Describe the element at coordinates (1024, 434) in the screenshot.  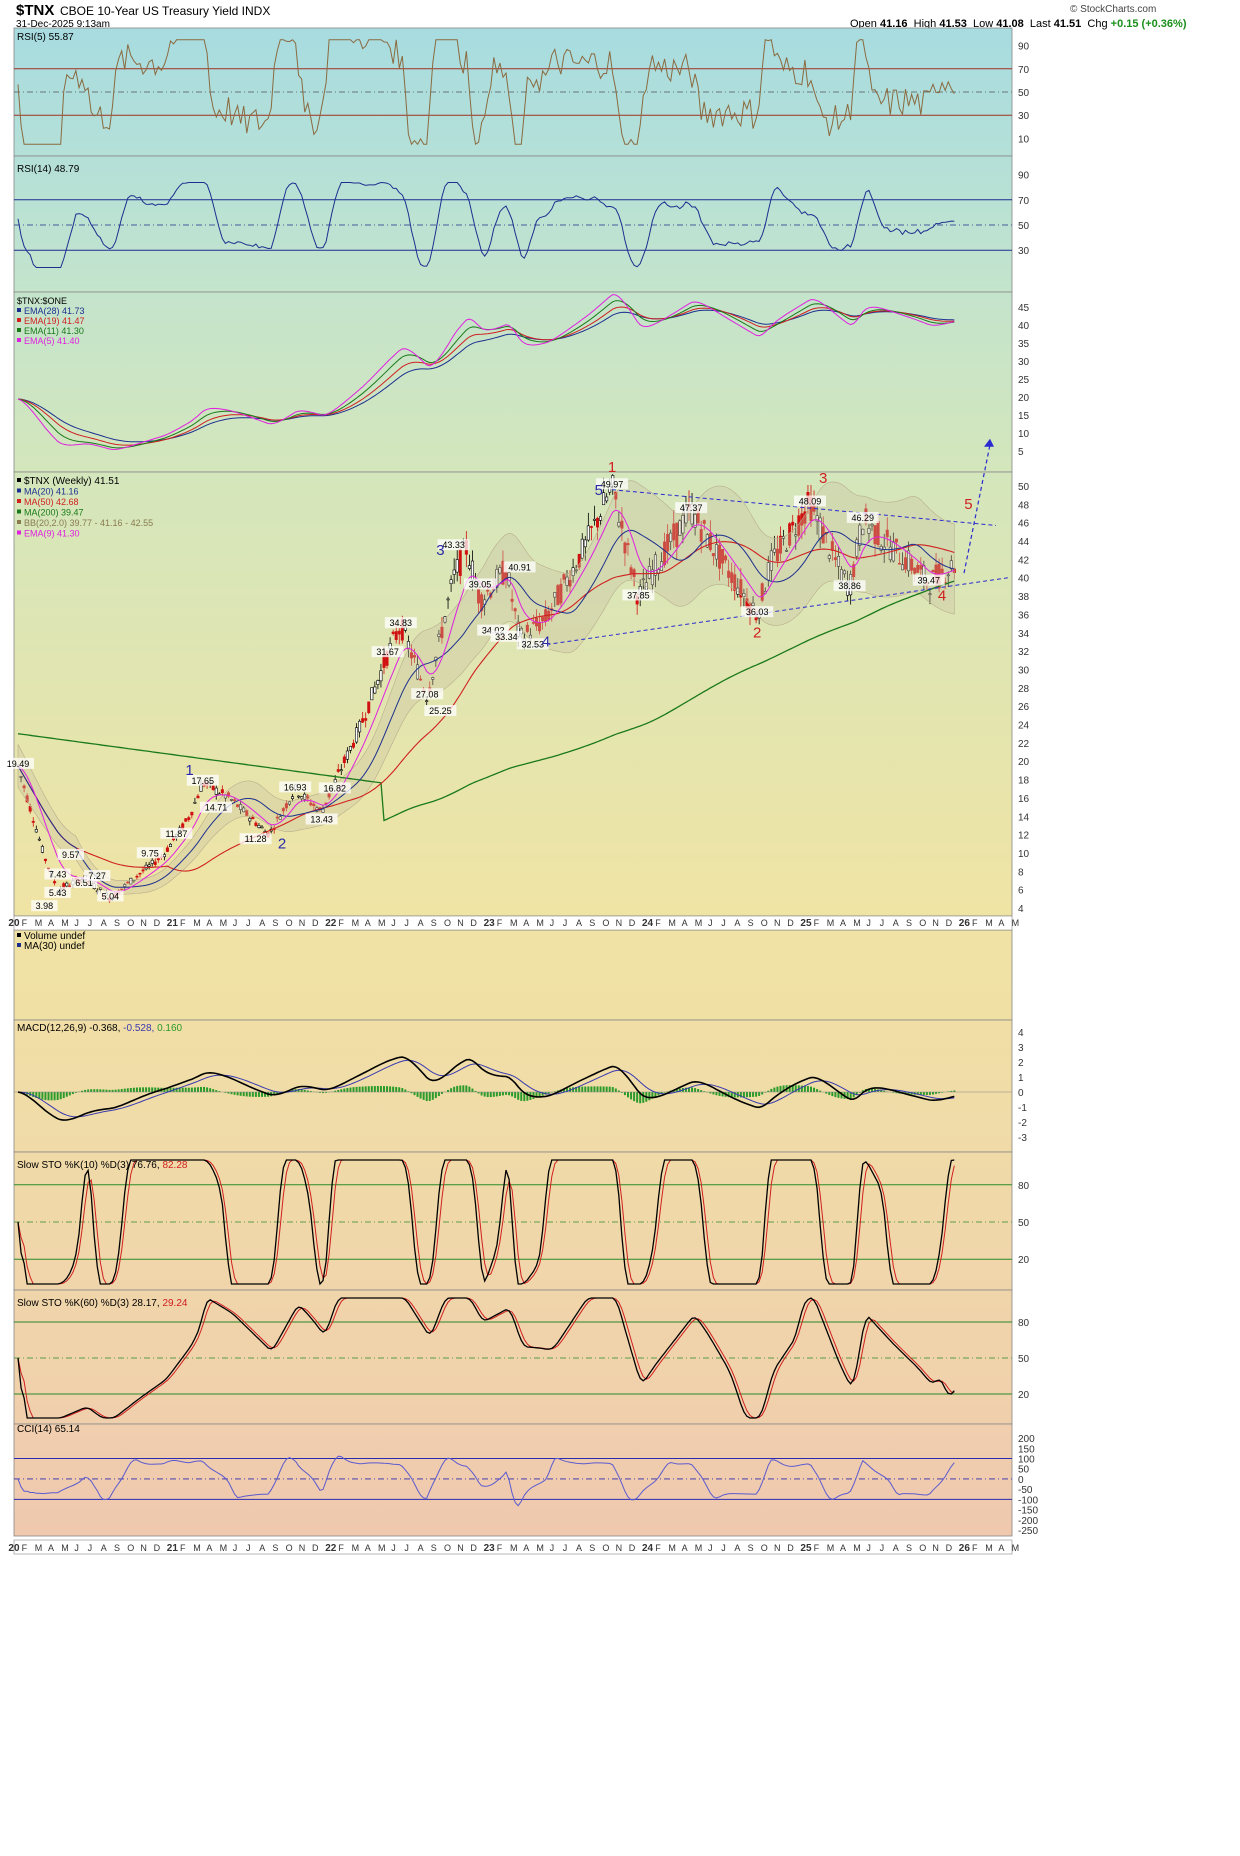
I see `ema-y-tick: 10` at that location.